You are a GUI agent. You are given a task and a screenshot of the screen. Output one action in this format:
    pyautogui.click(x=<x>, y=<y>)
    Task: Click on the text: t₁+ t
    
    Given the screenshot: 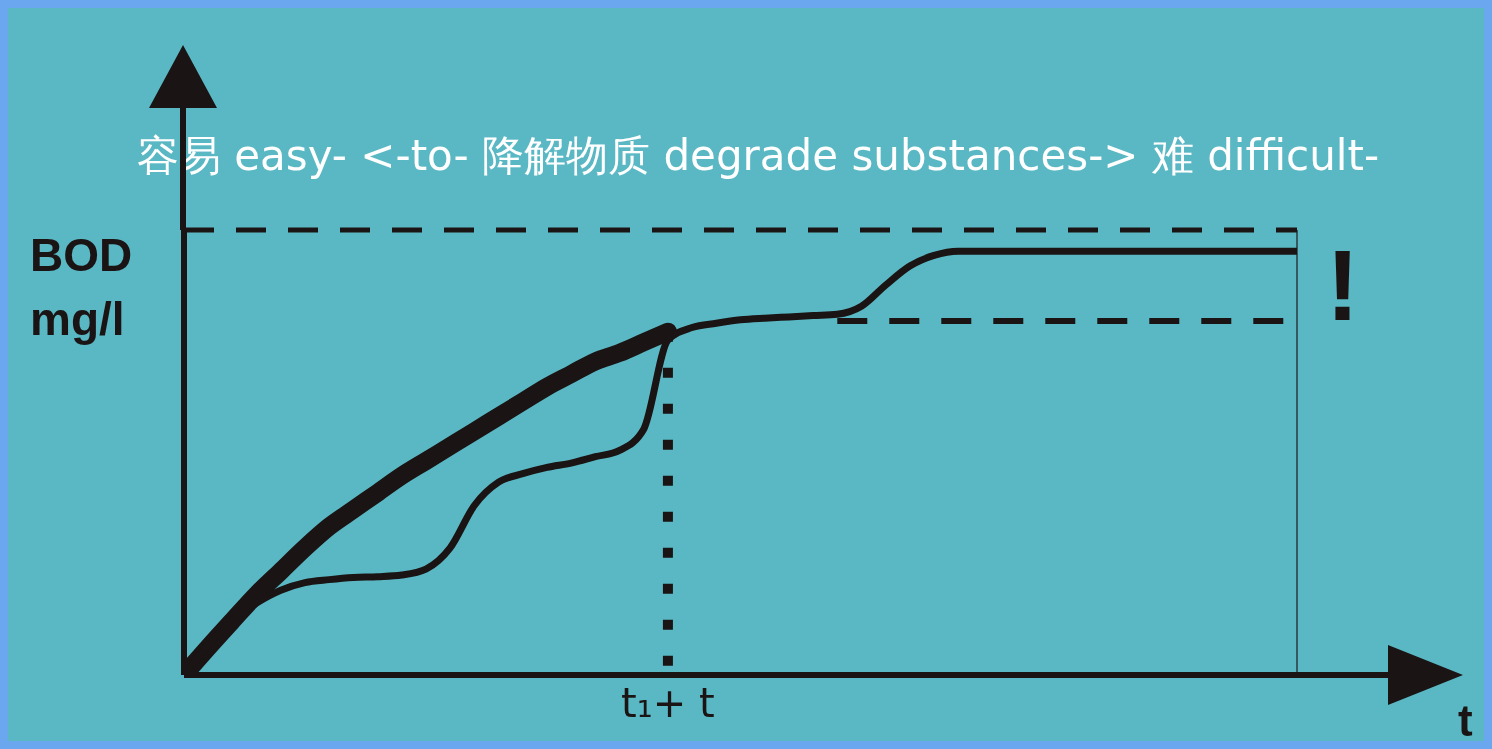 What is the action you would take?
    pyautogui.click(x=668, y=703)
    